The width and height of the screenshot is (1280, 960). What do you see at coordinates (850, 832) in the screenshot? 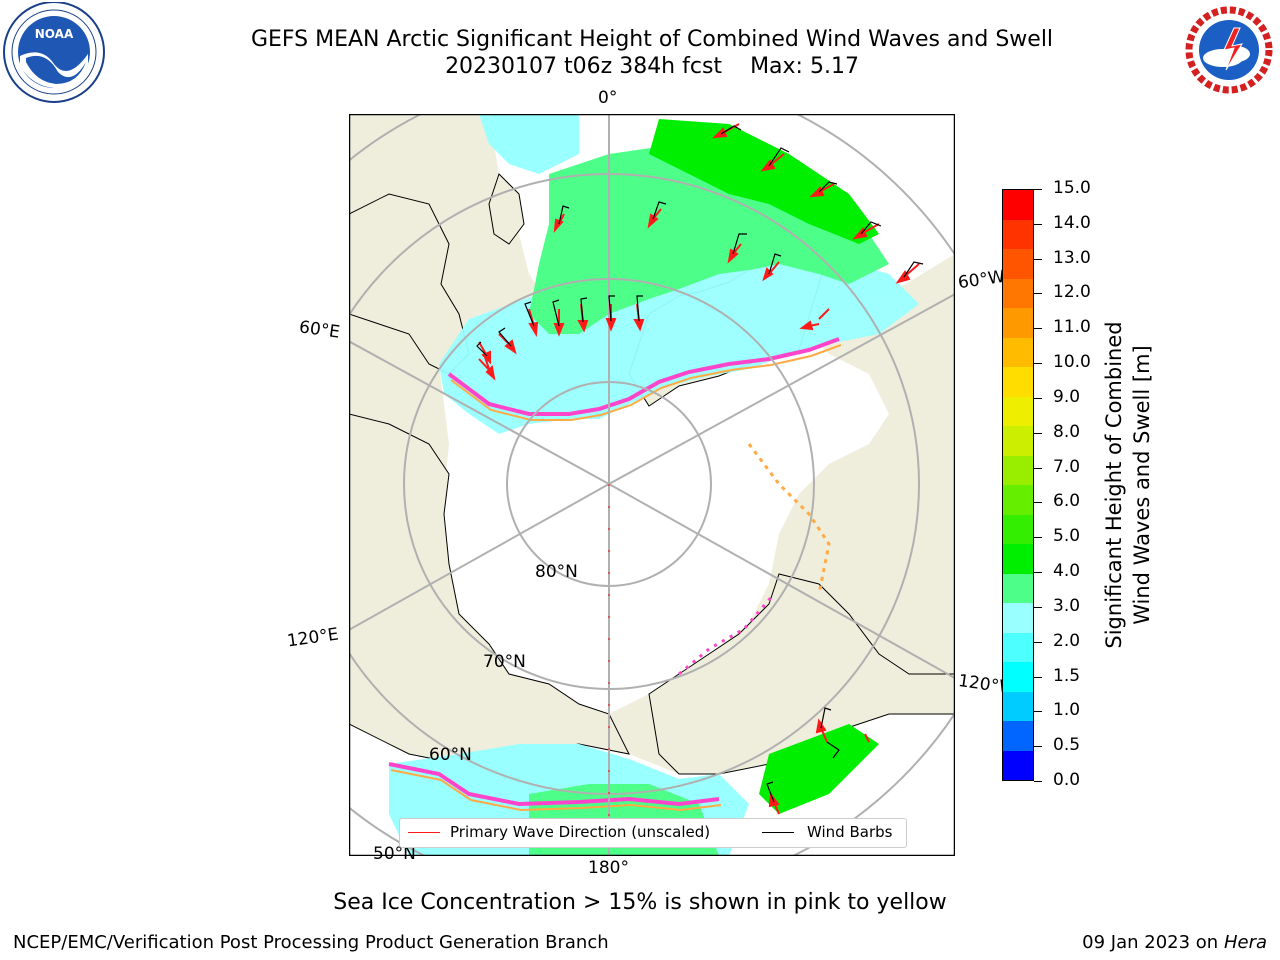
I see `barb-legend-label: Wind Barbs` at bounding box center [850, 832].